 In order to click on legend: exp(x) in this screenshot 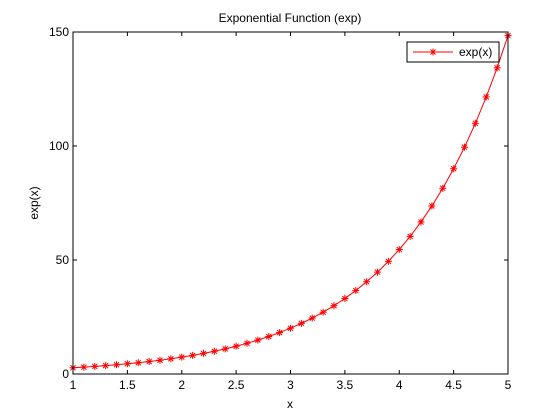, I will do `click(453, 52)`.